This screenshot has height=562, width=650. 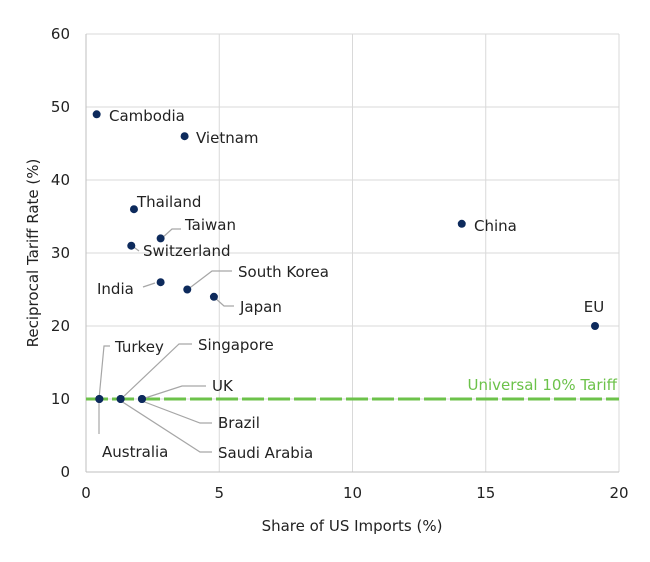 I want to click on x-tick-label: 20, so click(x=618, y=493).